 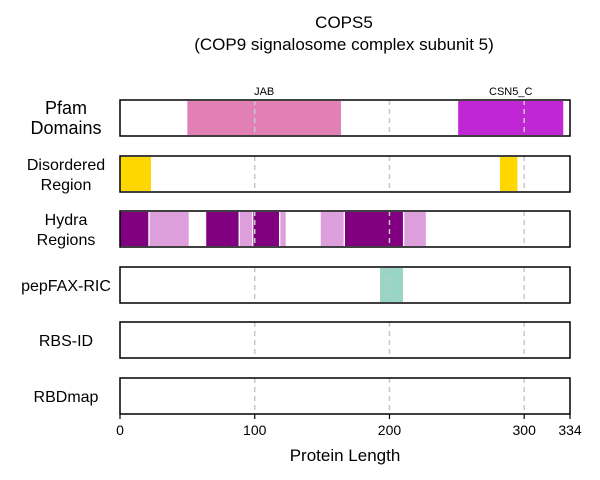 I want to click on x-tick-label: 0, so click(x=120, y=430).